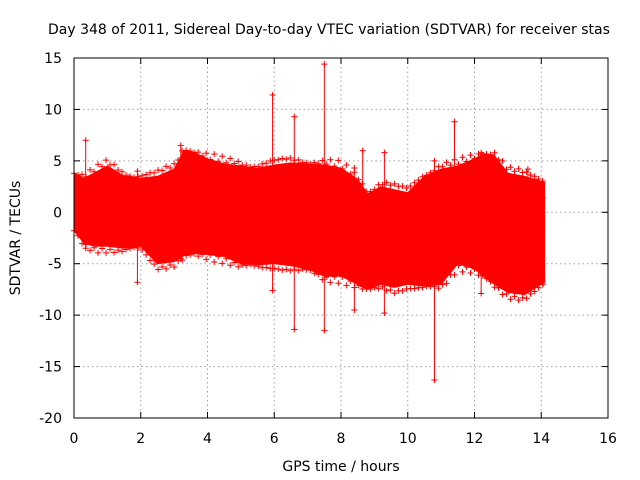  Describe the element at coordinates (541, 439) in the screenshot. I see `x-tick-label: 14` at that location.